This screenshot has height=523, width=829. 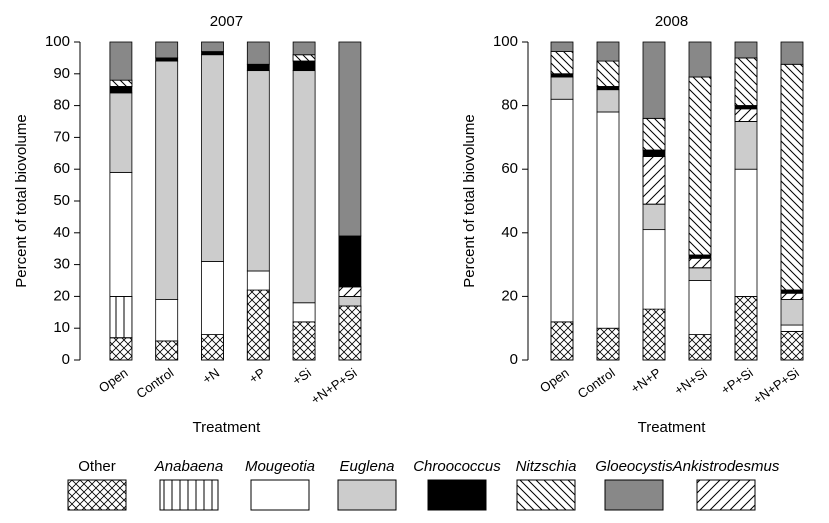 I want to click on legend-label: Nitzschia, so click(x=546, y=466).